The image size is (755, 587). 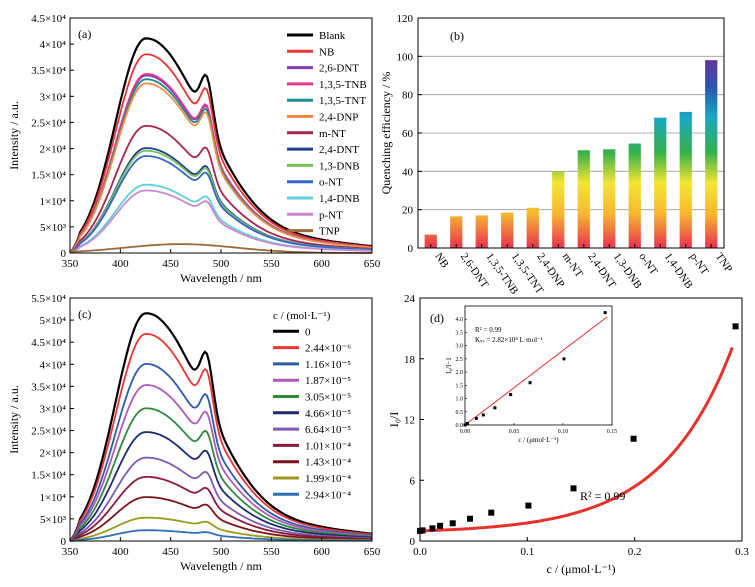 What do you see at coordinates (724, 263) in the screenshot?
I see `x-tick-label: TNP` at bounding box center [724, 263].